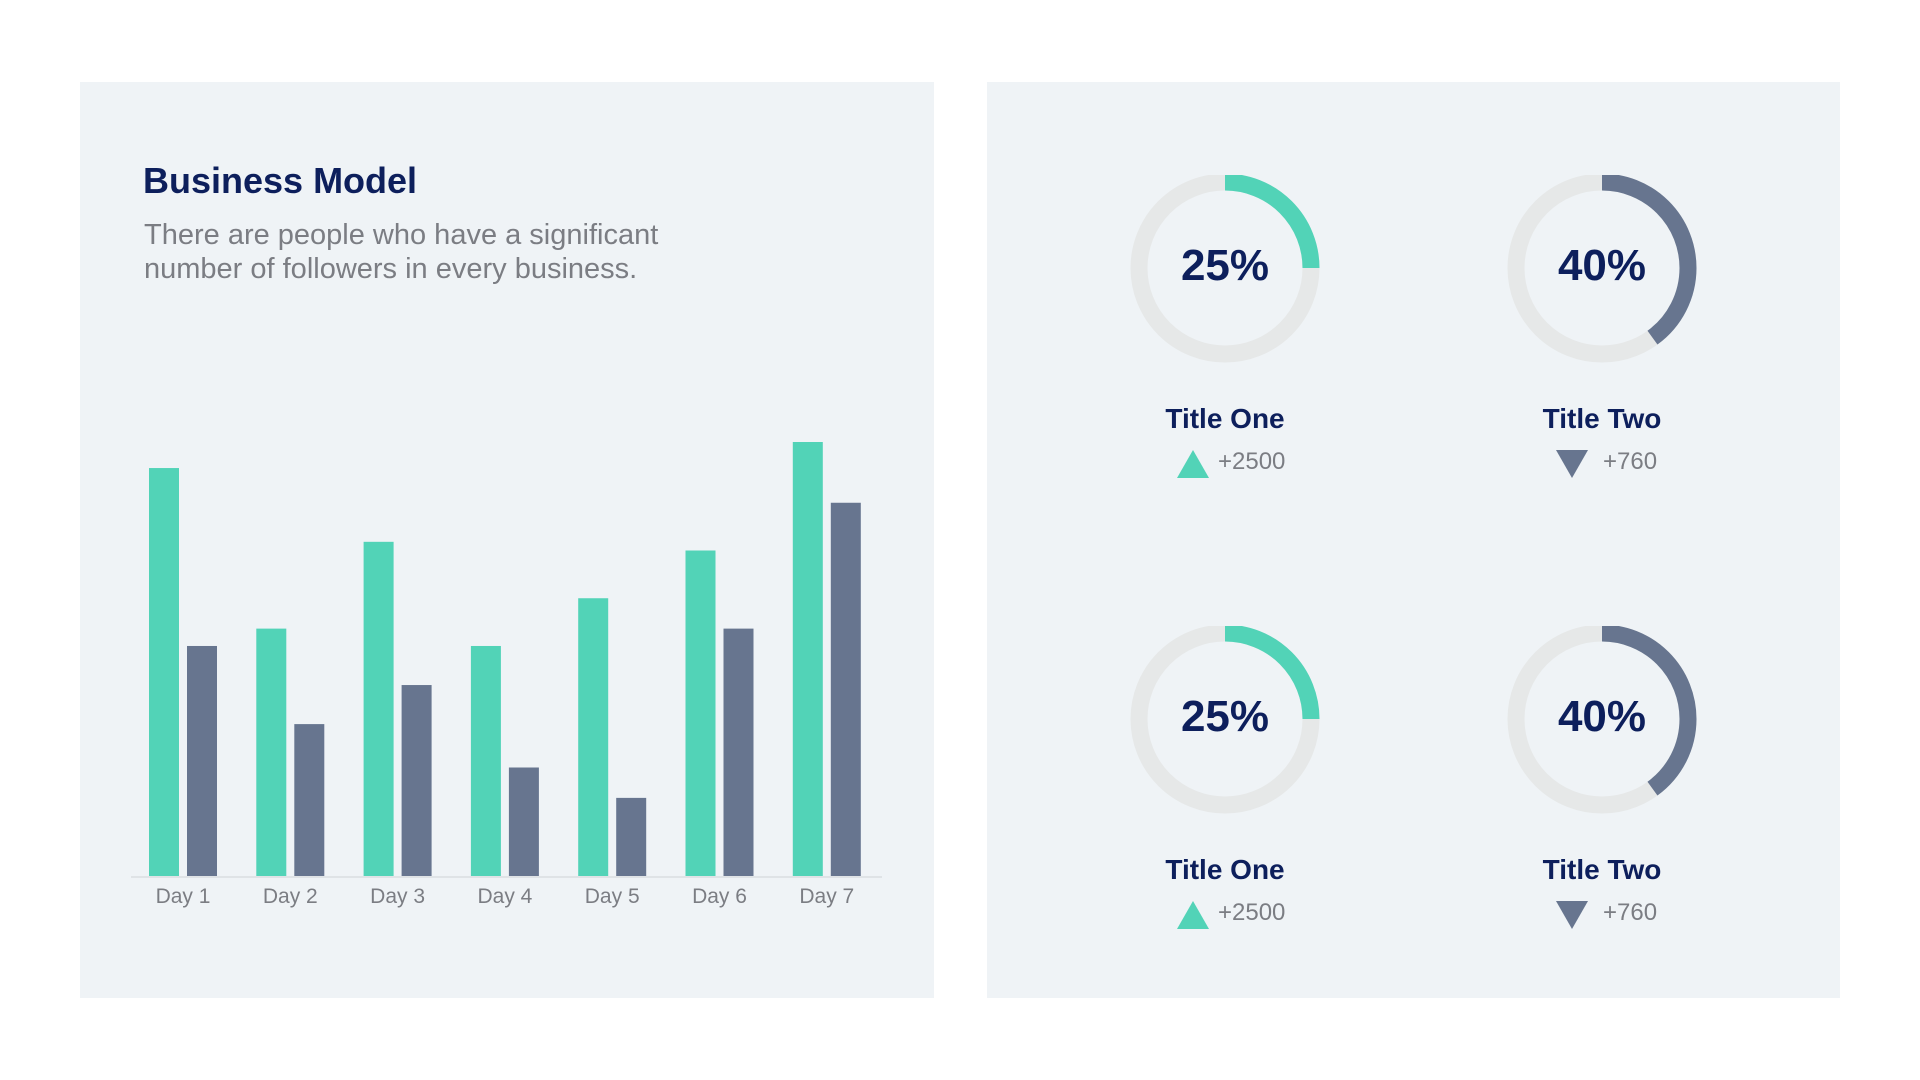 Image resolution: width=1920 pixels, height=1080 pixels. I want to click on x-tick-label: Day 3, so click(397, 896).